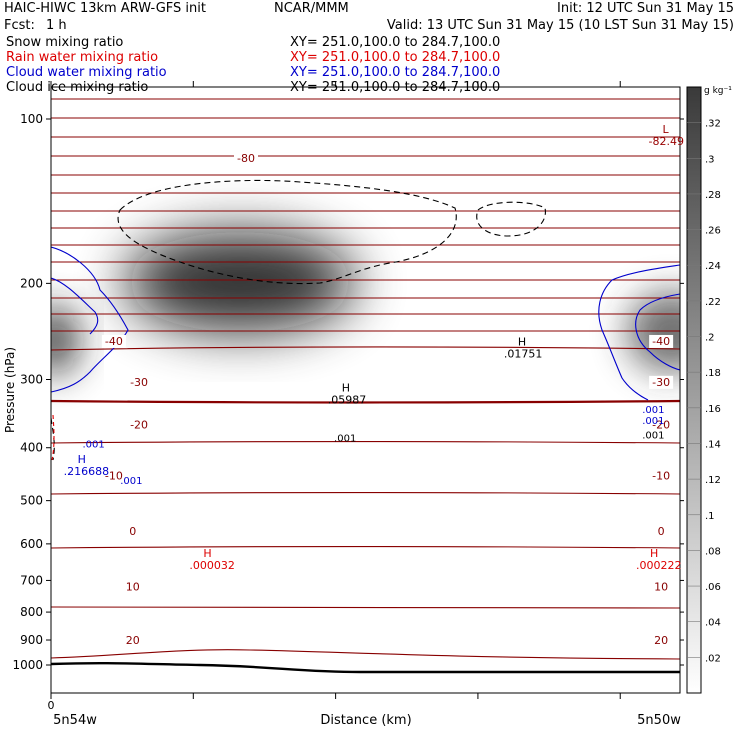 The height and width of the screenshot is (740, 740). I want to click on y-tick-label: 800, so click(31, 612).